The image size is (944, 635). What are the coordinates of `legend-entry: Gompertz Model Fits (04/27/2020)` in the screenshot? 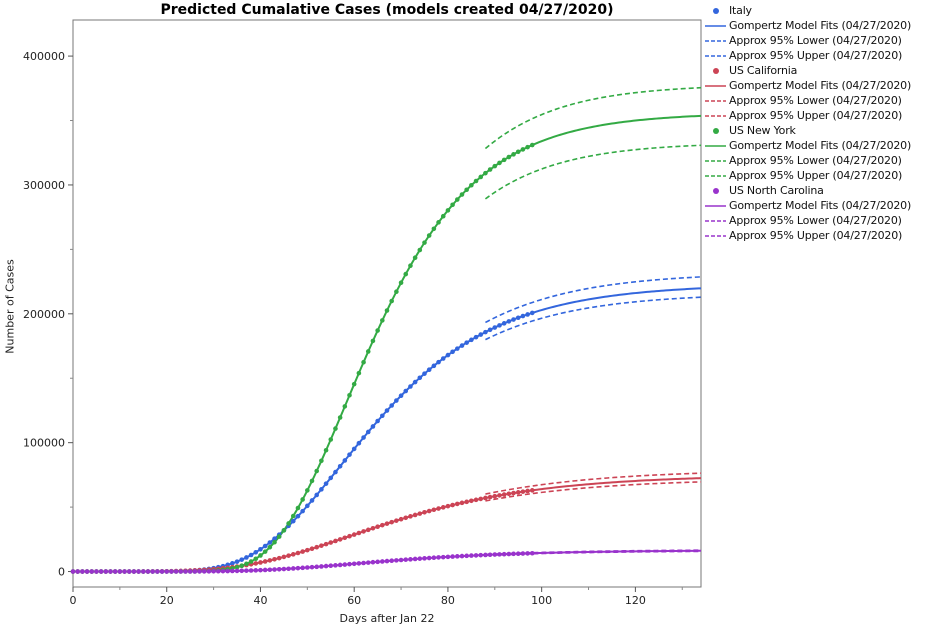 It's located at (823, 85).